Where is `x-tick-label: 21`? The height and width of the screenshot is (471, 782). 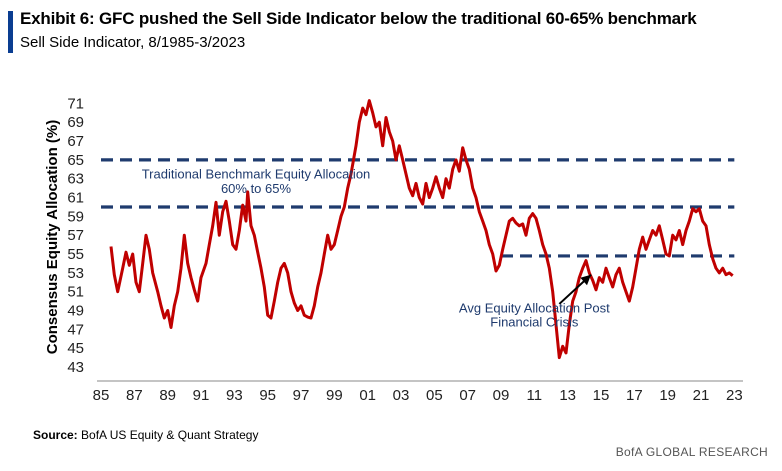 x-tick-label: 21 is located at coordinates (701, 395).